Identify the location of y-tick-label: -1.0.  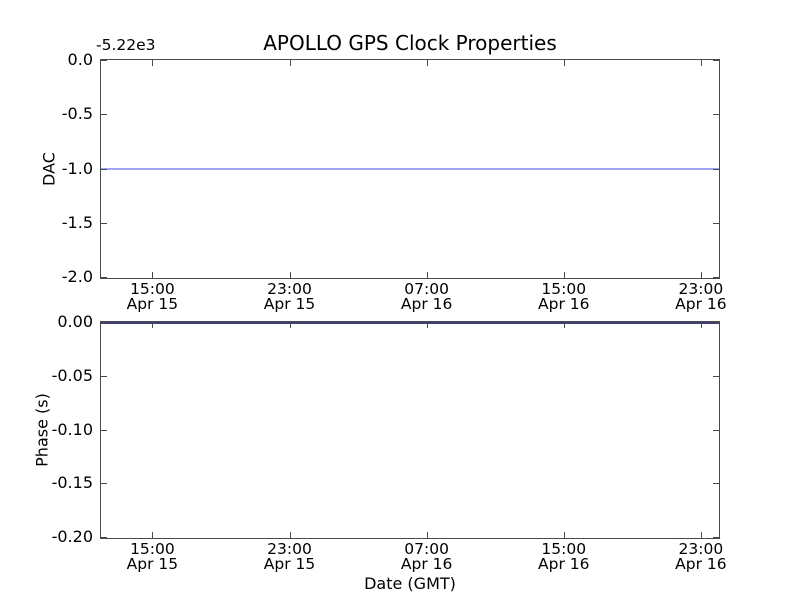
(77, 168).